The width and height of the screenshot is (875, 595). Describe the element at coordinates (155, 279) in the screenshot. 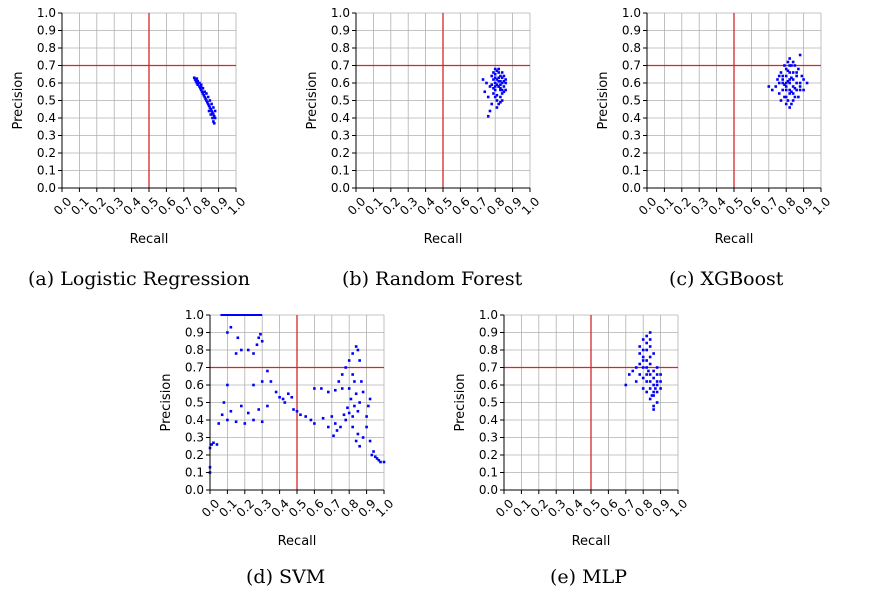

I see `caption-a-text: Logistic Regression` at that location.